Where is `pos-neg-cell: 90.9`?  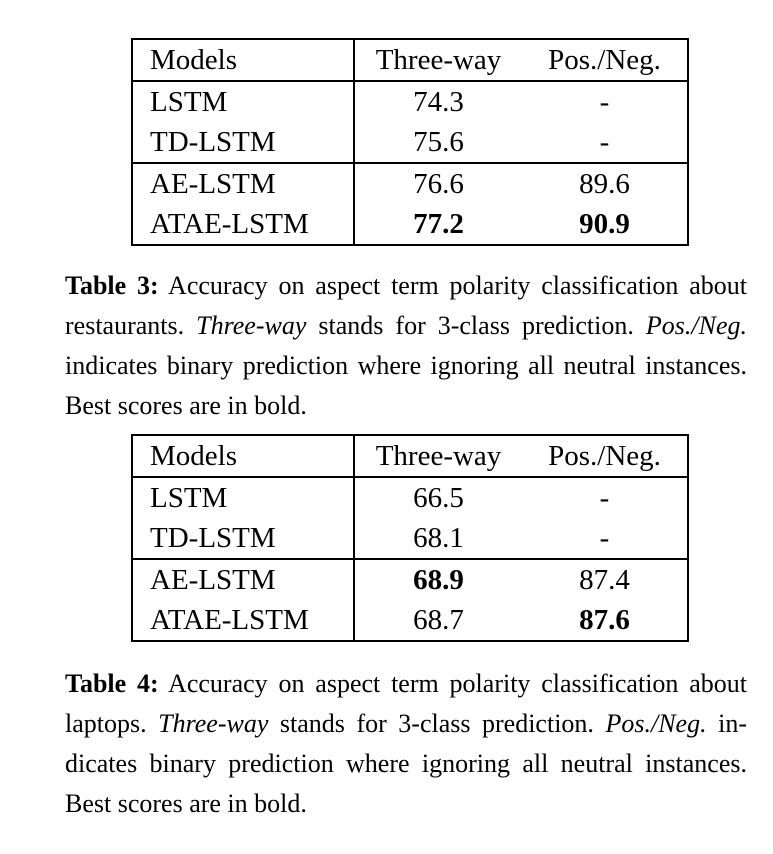
pos-neg-cell: 90.9 is located at coordinates (604, 223).